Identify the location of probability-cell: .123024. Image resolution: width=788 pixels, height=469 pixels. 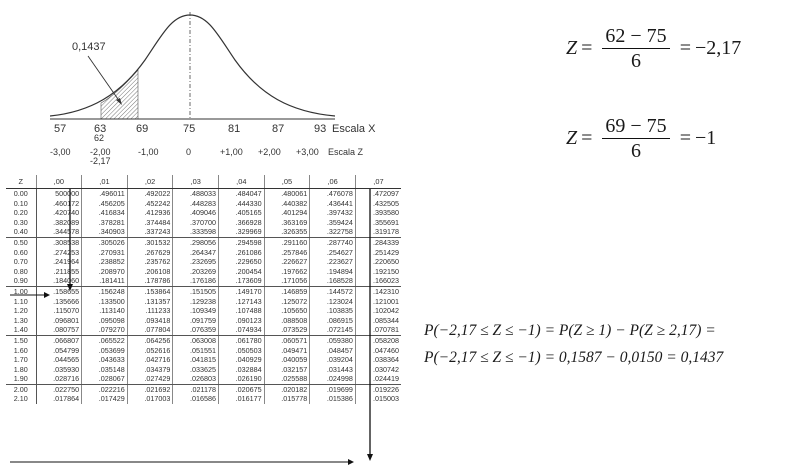
(332, 301).